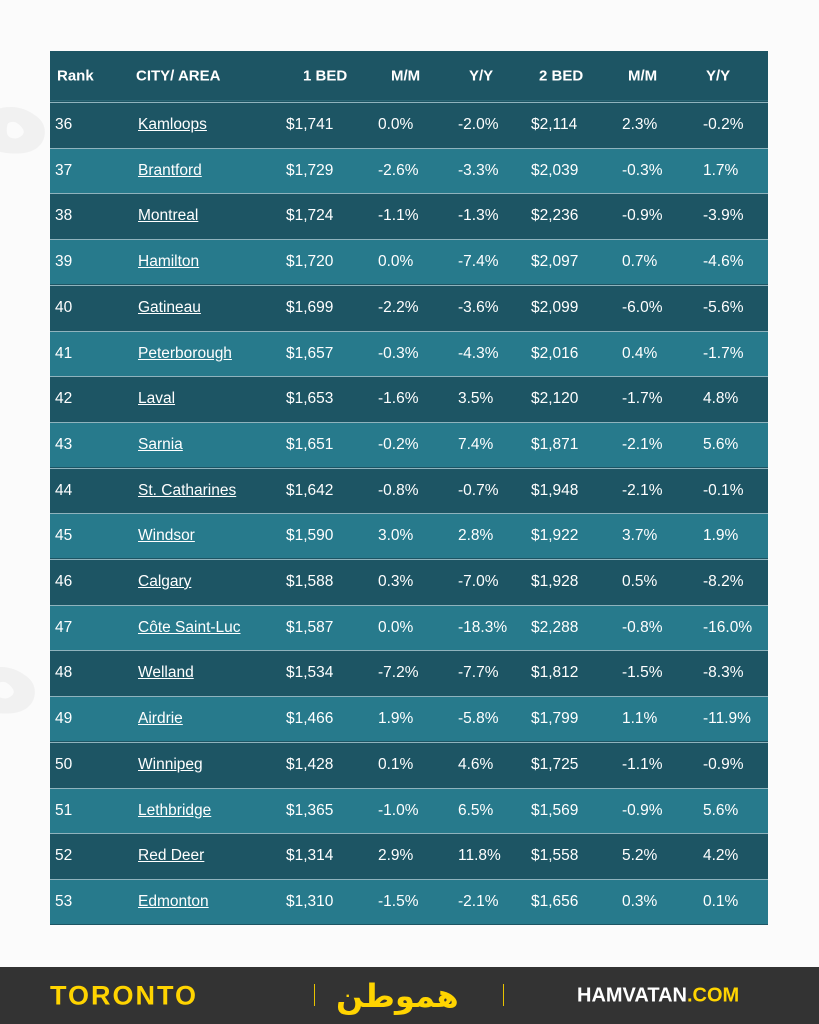  What do you see at coordinates (398, 444) in the screenshot?
I see `cell-mm-1bed: -0.2%` at bounding box center [398, 444].